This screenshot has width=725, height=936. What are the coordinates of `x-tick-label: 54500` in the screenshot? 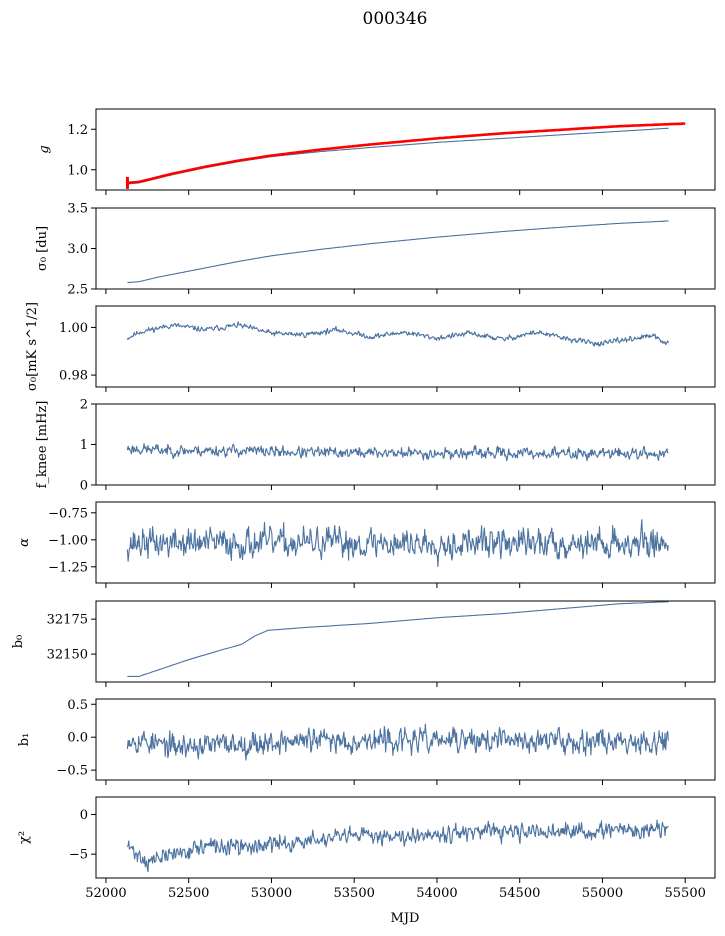 It's located at (519, 893).